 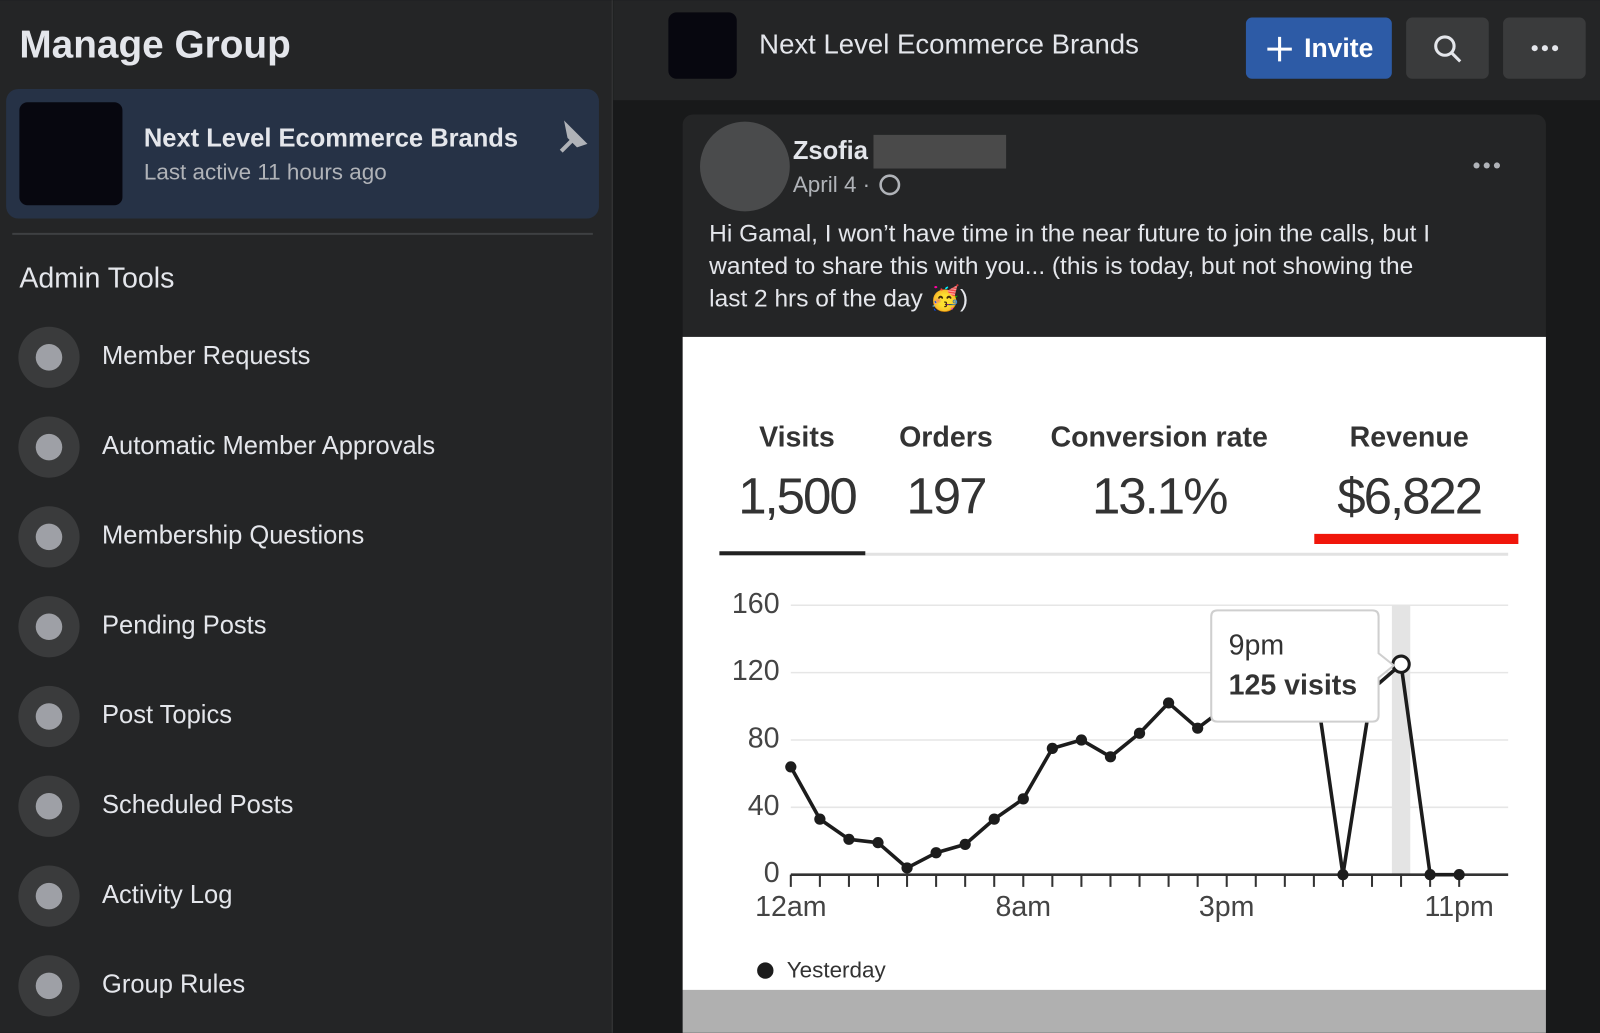 I want to click on avatar, so click(x=745, y=166).